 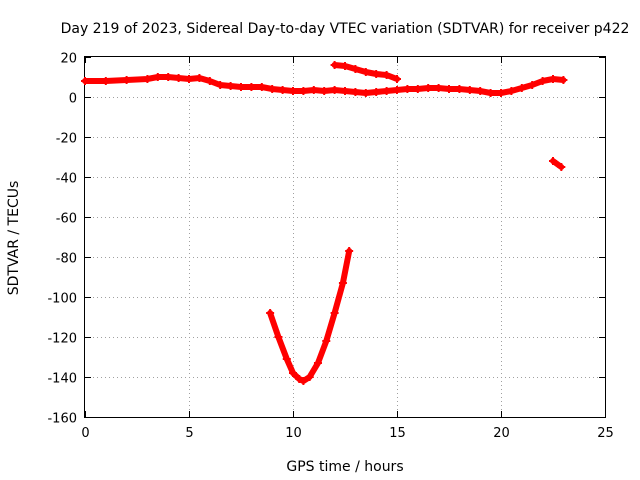 What do you see at coordinates (66, 219) in the screenshot?
I see `y-tick-label: -60` at bounding box center [66, 219].